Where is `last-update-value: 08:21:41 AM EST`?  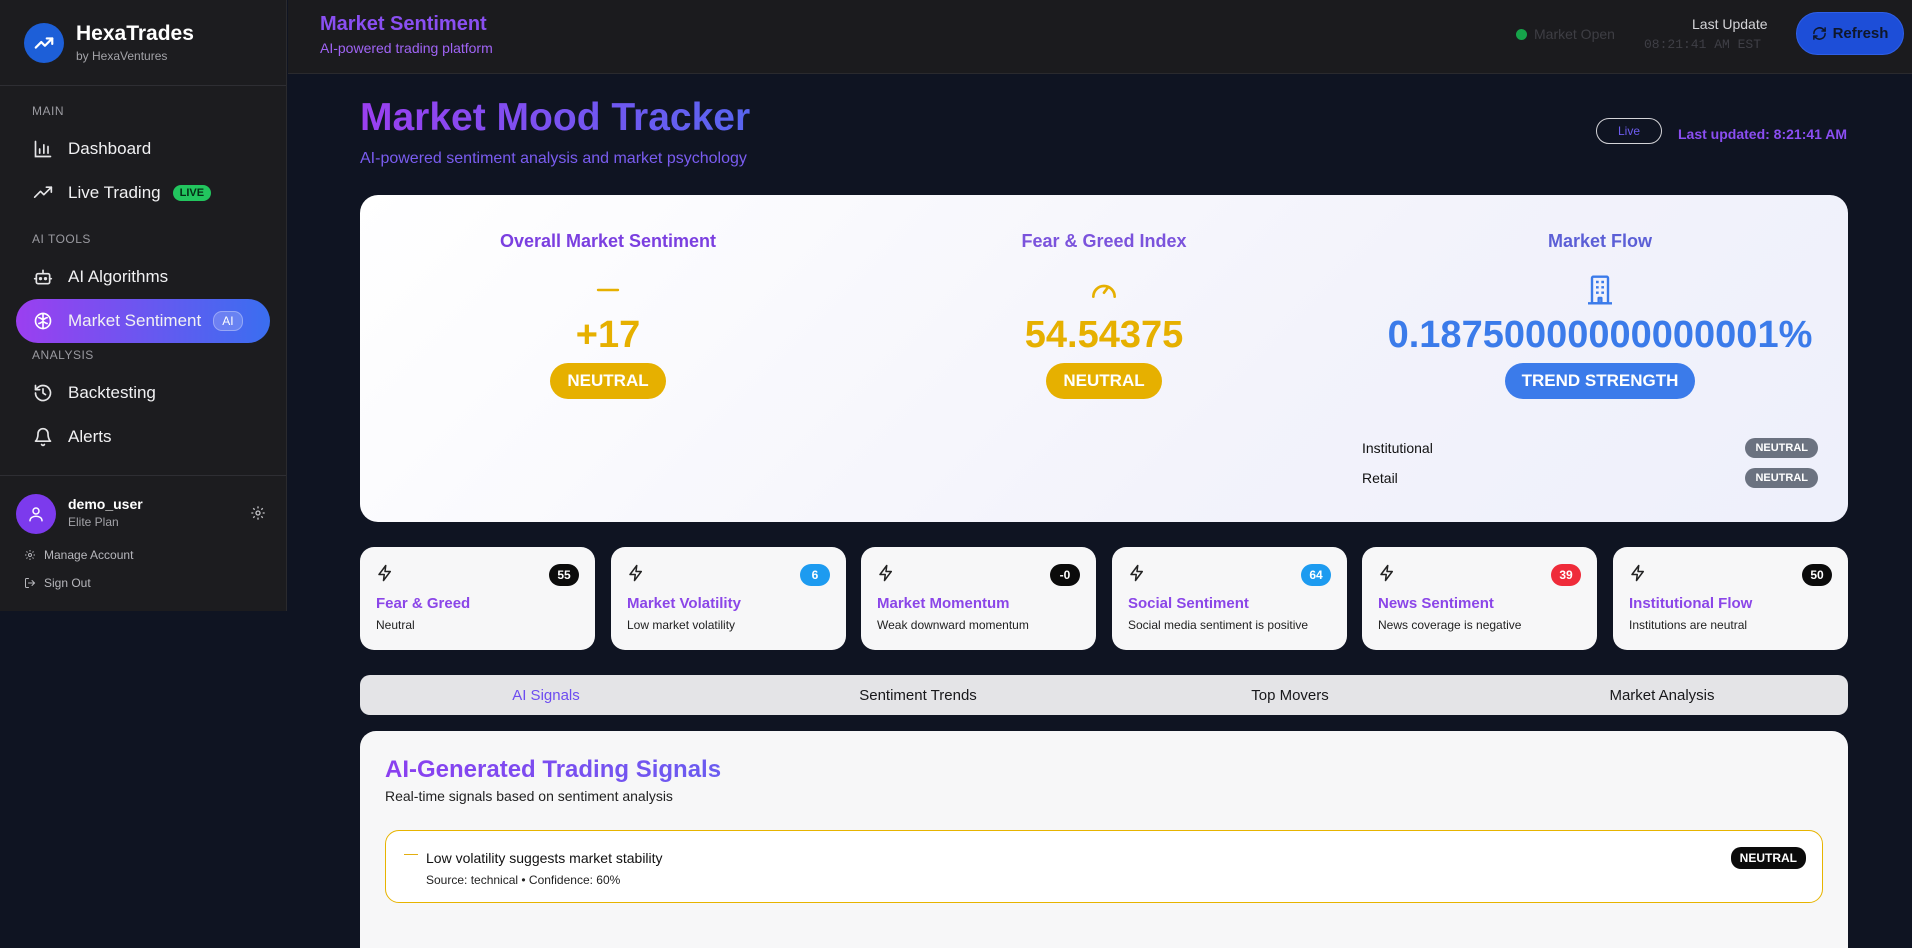 last-update-value: 08:21:41 AM EST is located at coordinates (1703, 44).